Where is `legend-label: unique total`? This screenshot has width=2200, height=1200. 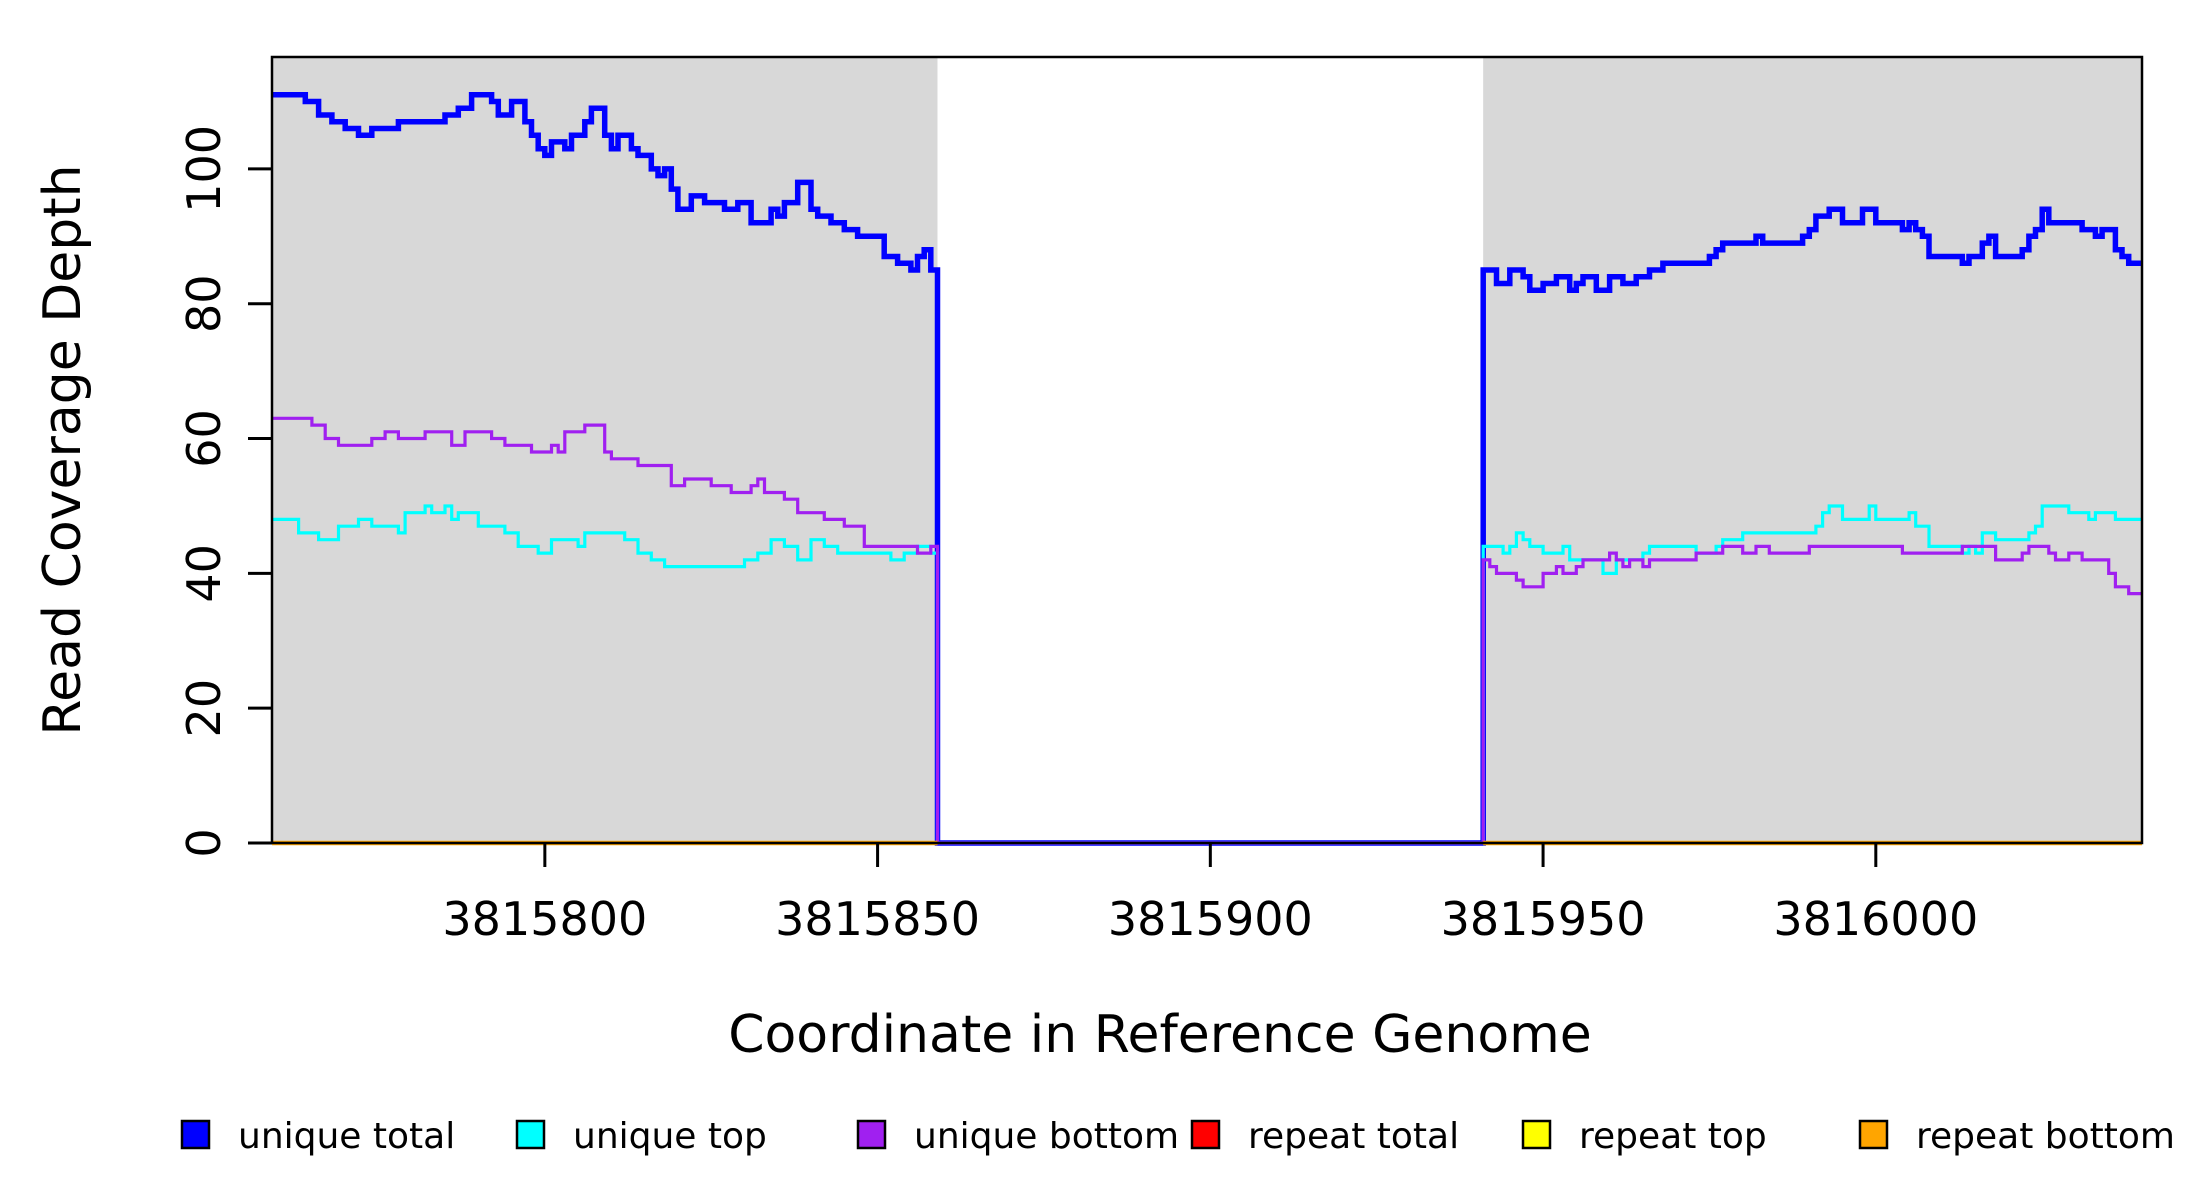
legend-label: unique total is located at coordinates (346, 1136).